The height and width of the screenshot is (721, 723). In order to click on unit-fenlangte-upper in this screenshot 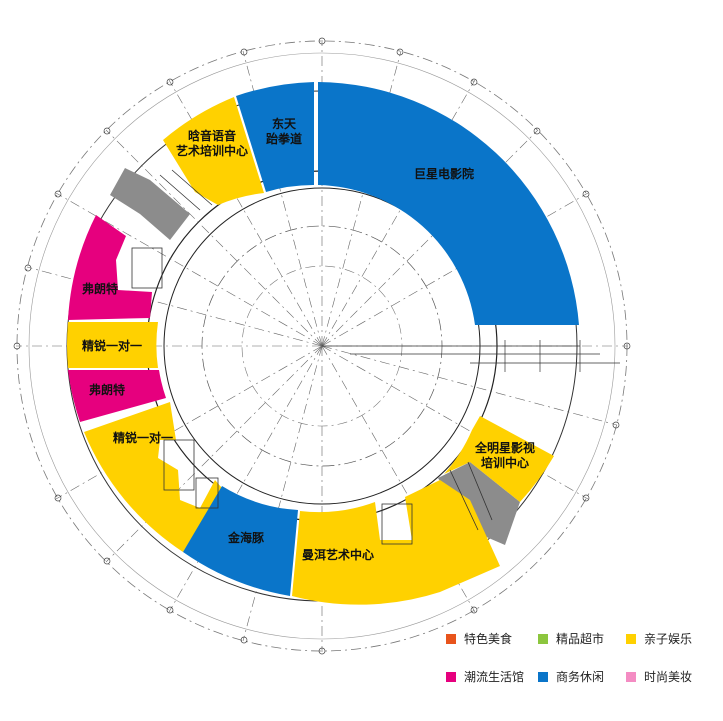, I will do `click(110, 267)`.